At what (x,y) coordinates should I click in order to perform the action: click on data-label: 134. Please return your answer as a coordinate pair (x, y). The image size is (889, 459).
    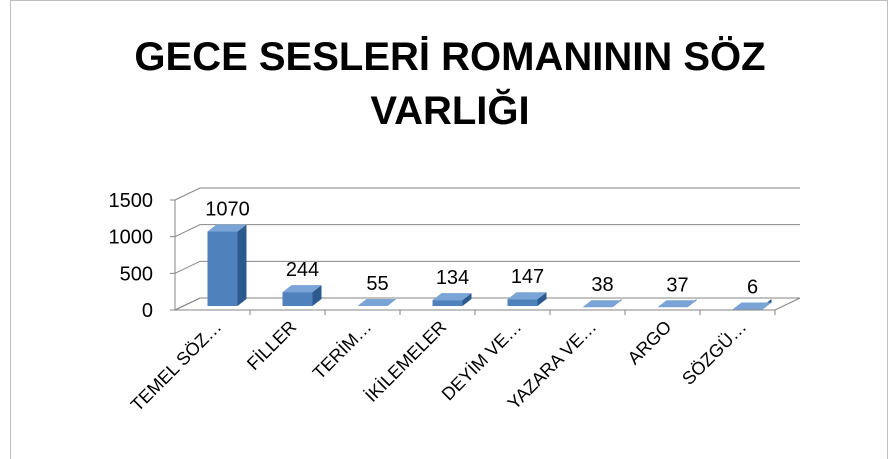
    Looking at the image, I should click on (452, 278).